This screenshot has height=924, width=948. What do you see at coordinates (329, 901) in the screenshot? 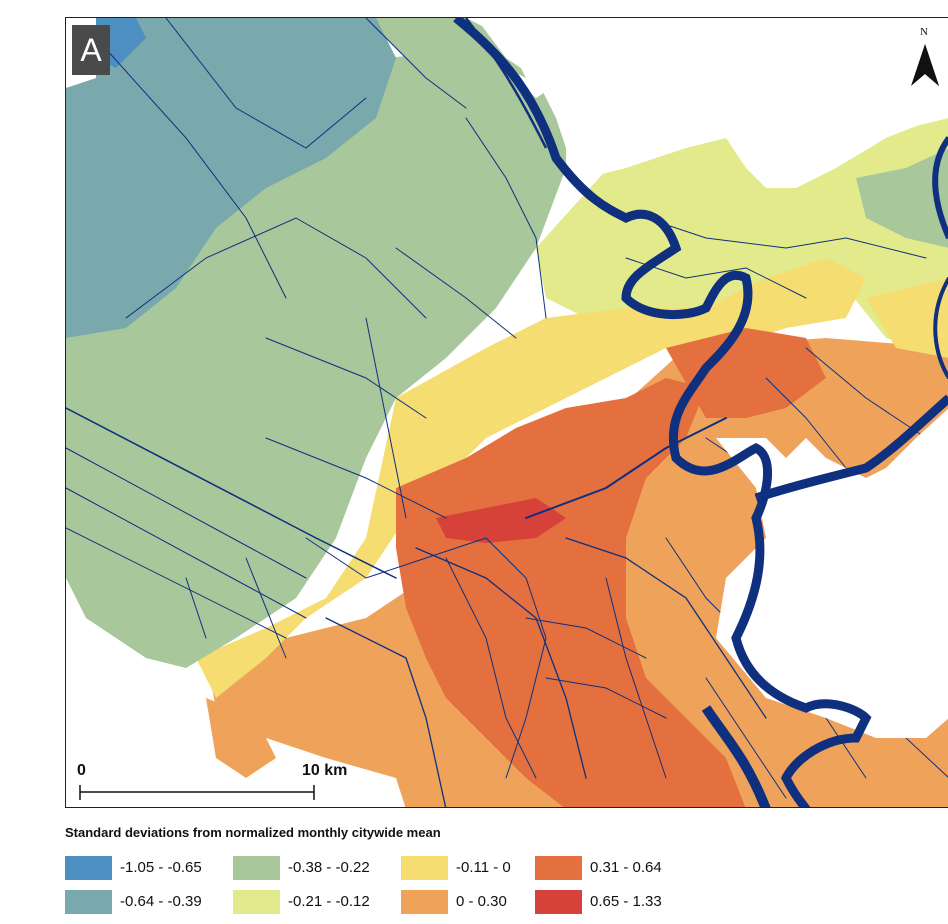
I see `legend-label: -0.21 - -0.12` at bounding box center [329, 901].